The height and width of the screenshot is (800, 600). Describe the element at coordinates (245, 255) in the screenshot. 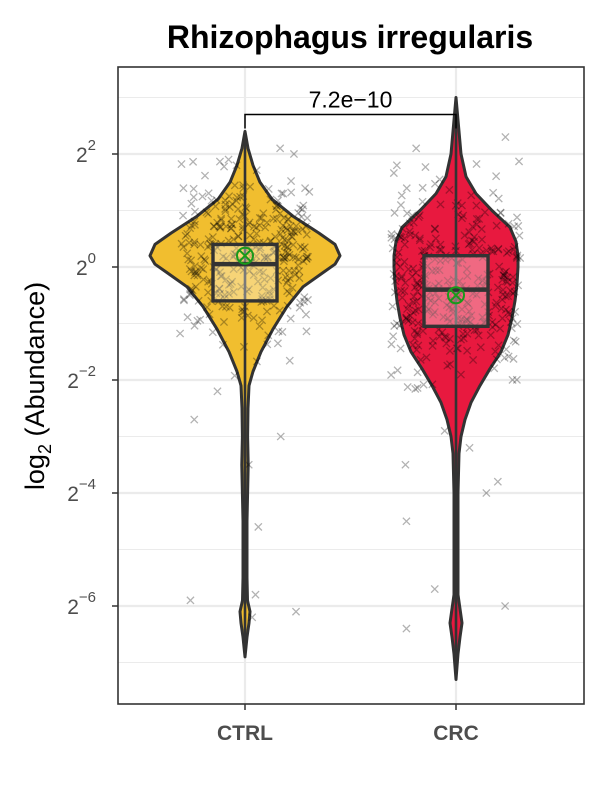

I see `mean-marker-ctrl` at that location.